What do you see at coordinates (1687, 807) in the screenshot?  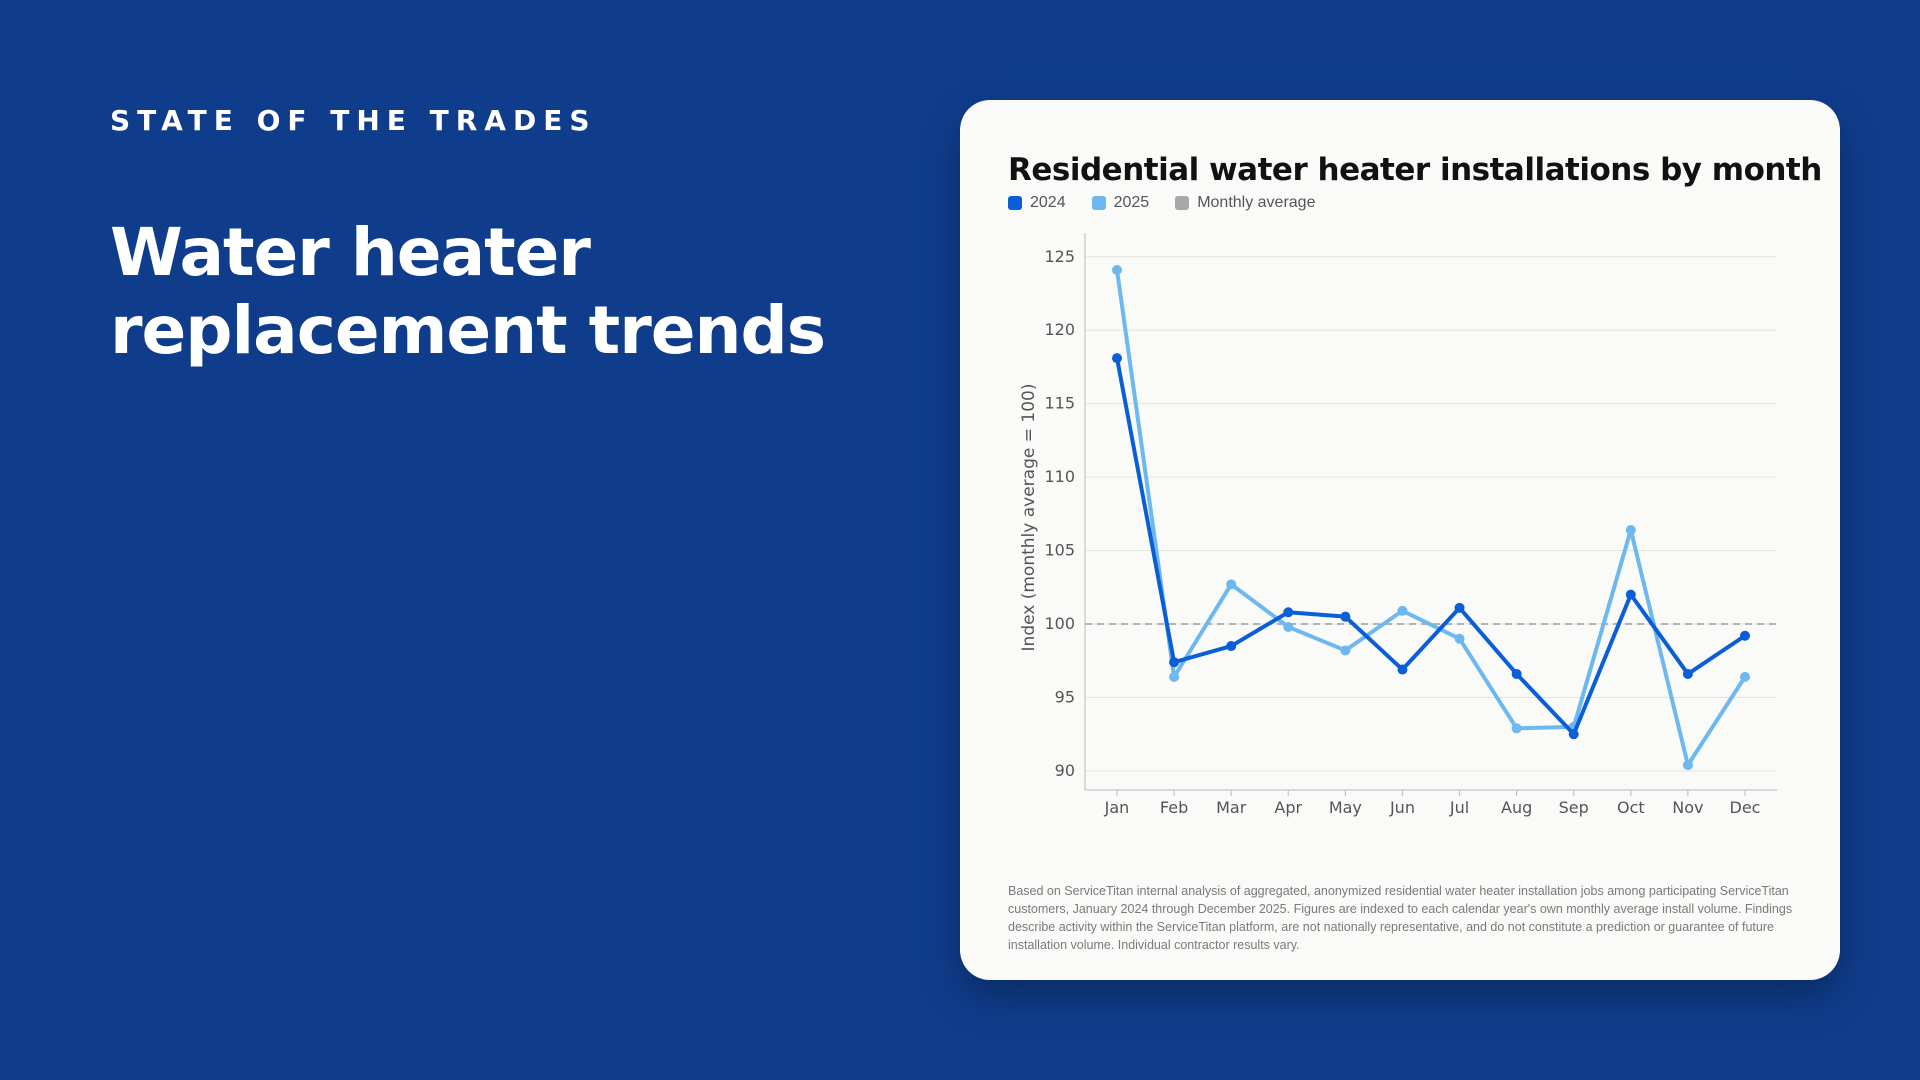 I see `x-tick-label: Nov` at bounding box center [1687, 807].